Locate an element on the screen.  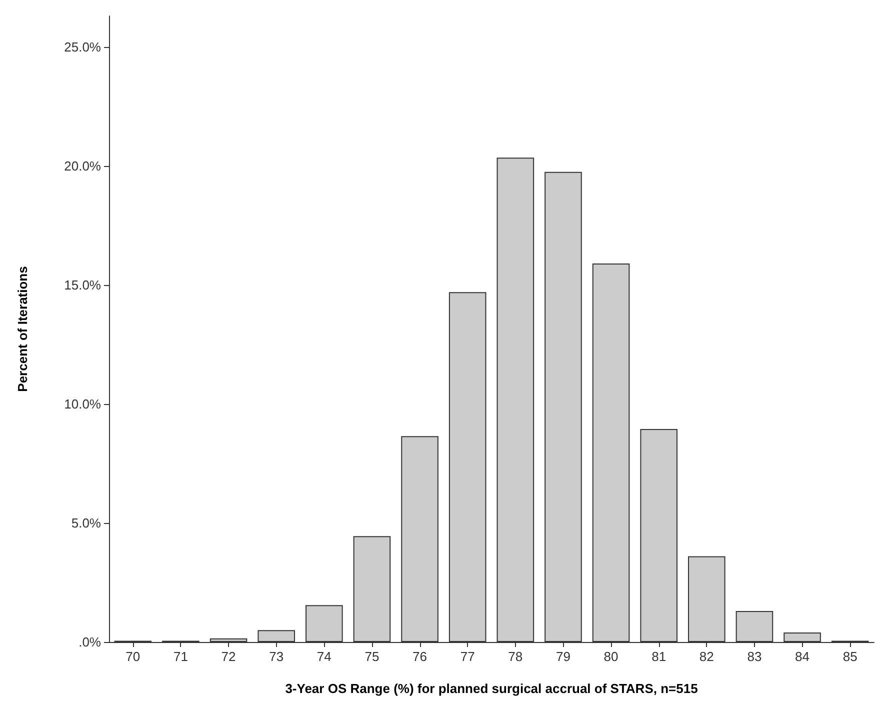
y-tick-label: .0% is located at coordinates (90, 642).